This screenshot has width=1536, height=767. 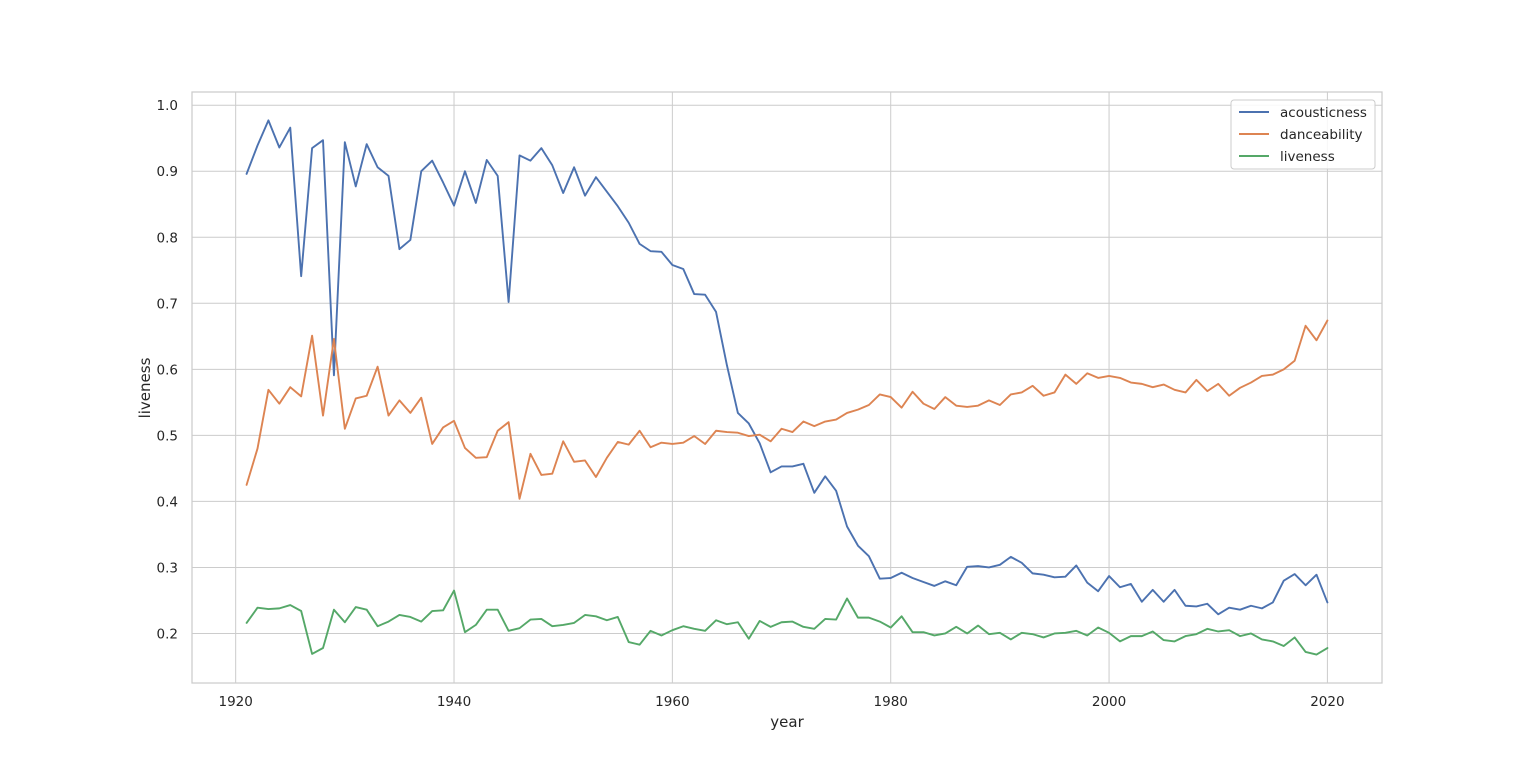 I want to click on y-tick-label: 0.5, so click(x=167, y=436).